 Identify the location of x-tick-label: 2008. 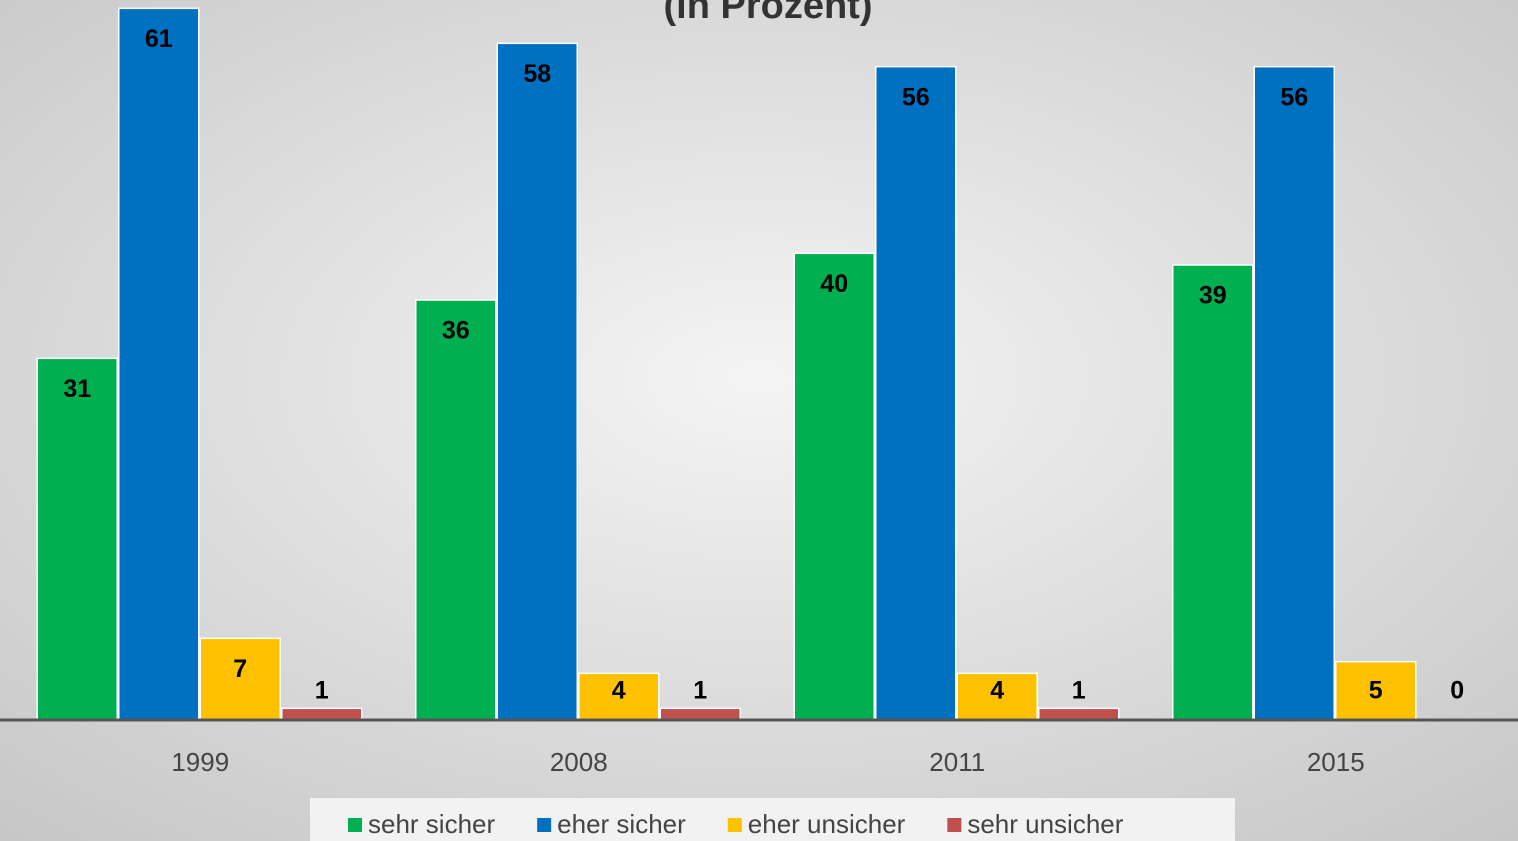
(579, 762).